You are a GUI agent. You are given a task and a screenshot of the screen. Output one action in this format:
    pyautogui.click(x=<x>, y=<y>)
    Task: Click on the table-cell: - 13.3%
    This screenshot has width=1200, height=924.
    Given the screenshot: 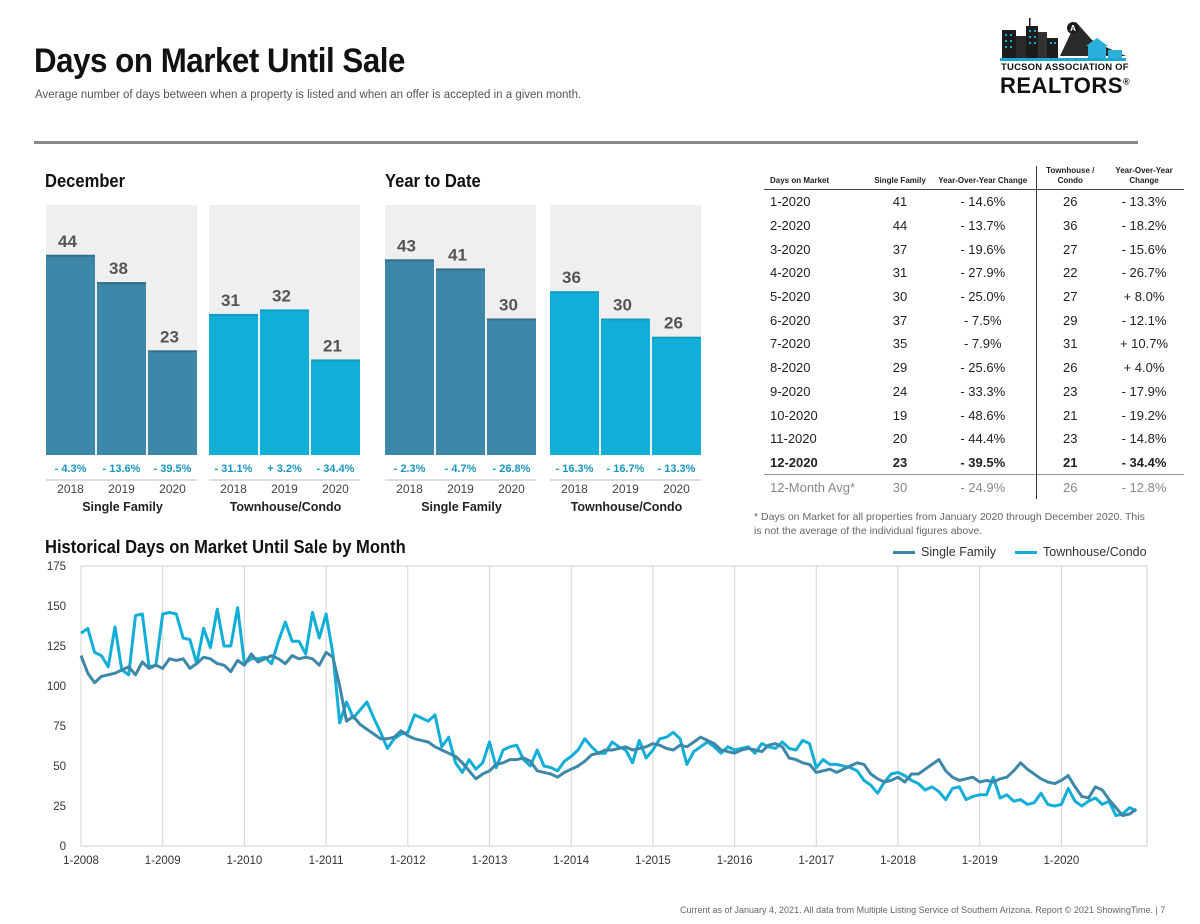 What is the action you would take?
    pyautogui.click(x=1144, y=202)
    